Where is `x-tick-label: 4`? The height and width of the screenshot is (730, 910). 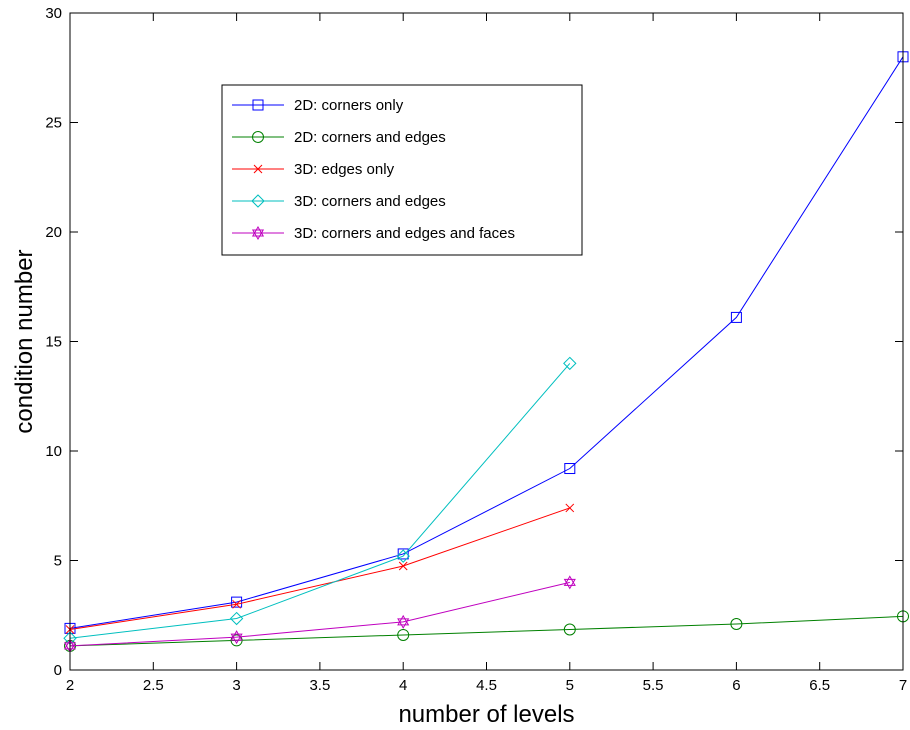
x-tick-label: 4 is located at coordinates (403, 685).